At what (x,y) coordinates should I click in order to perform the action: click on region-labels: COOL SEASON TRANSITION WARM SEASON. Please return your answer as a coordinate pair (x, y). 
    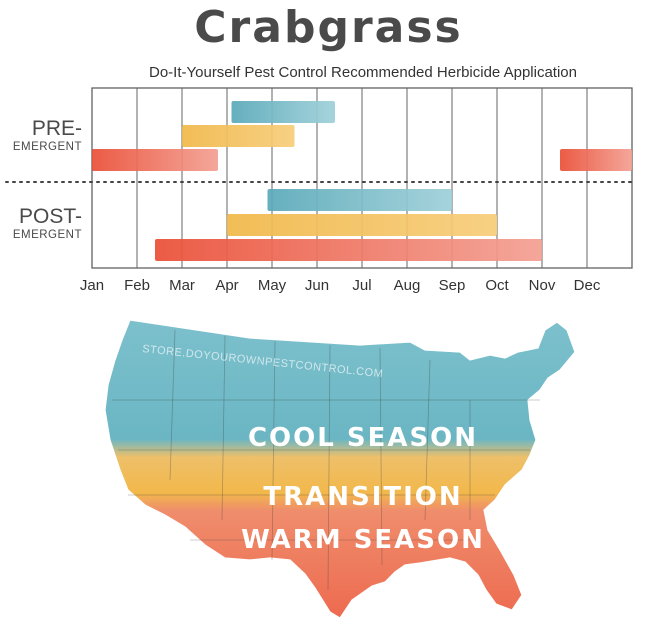
    Looking at the image, I should click on (363, 489).